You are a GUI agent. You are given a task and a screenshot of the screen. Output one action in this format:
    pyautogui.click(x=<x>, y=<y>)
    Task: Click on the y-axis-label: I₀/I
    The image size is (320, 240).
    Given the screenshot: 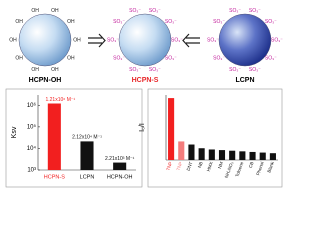 What is the action you would take?
    pyautogui.click(x=142, y=127)
    